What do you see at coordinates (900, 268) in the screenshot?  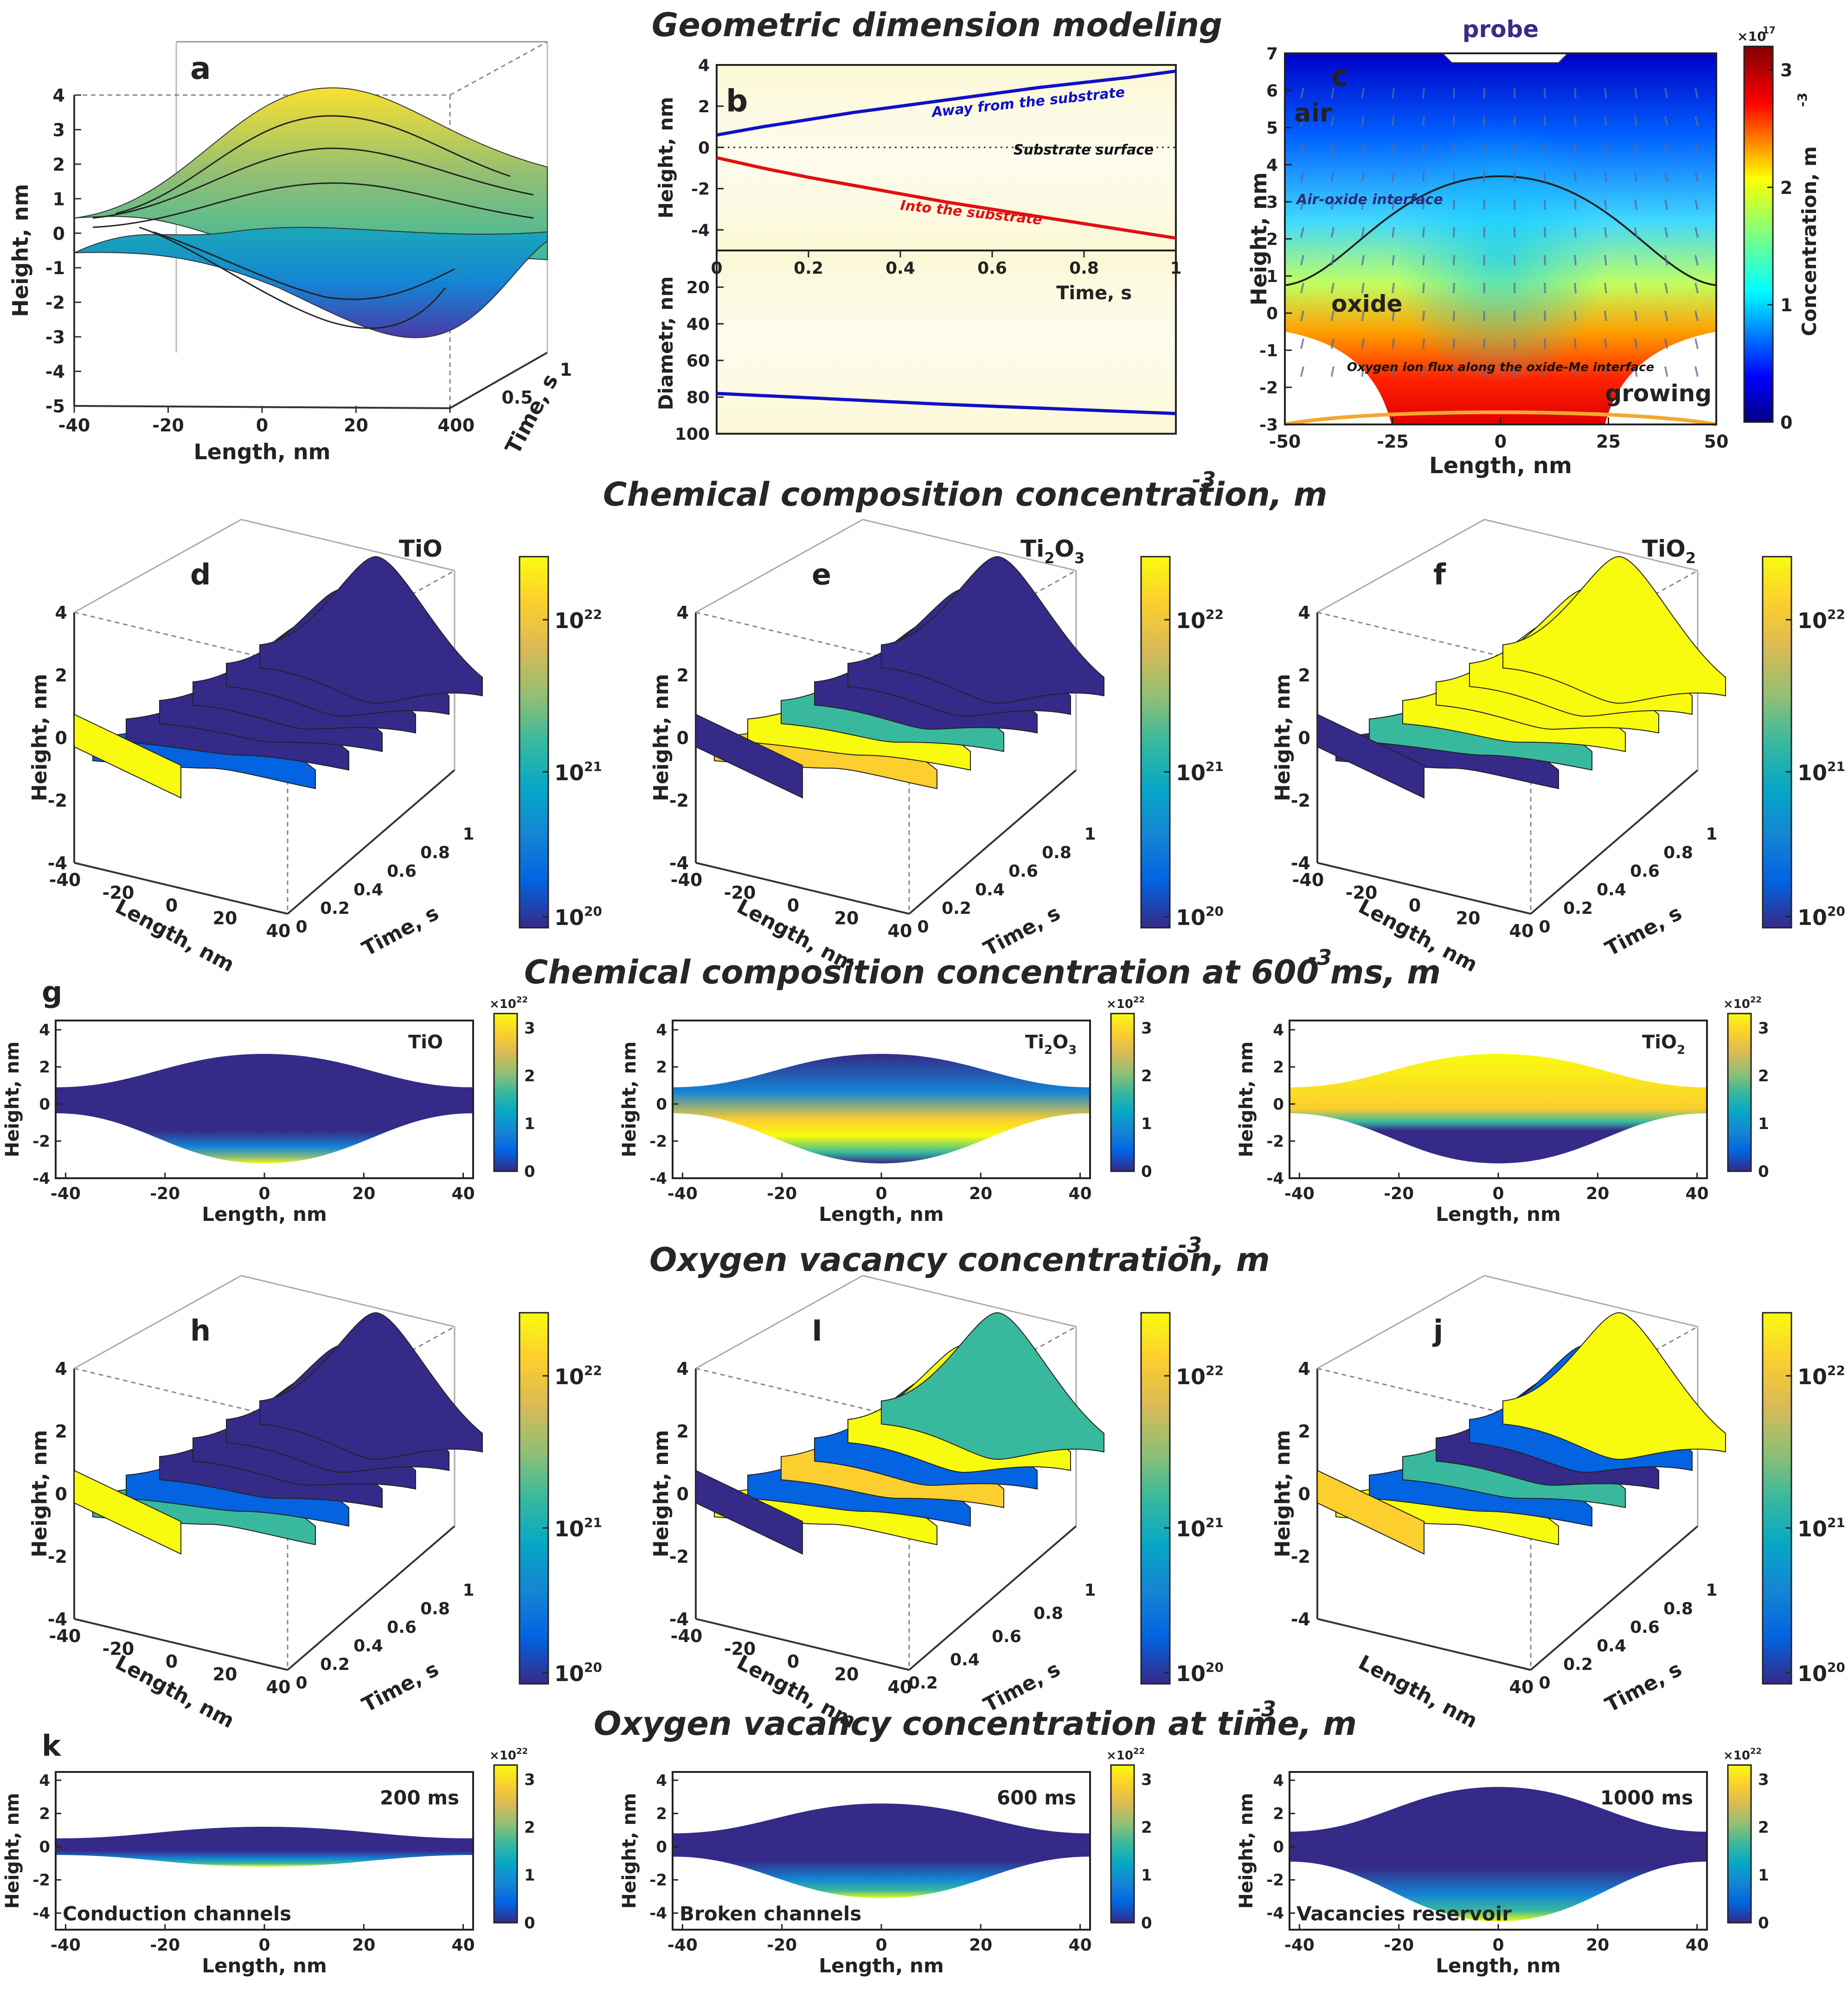 I see `panel-b-xtick-label: 0.4` at bounding box center [900, 268].